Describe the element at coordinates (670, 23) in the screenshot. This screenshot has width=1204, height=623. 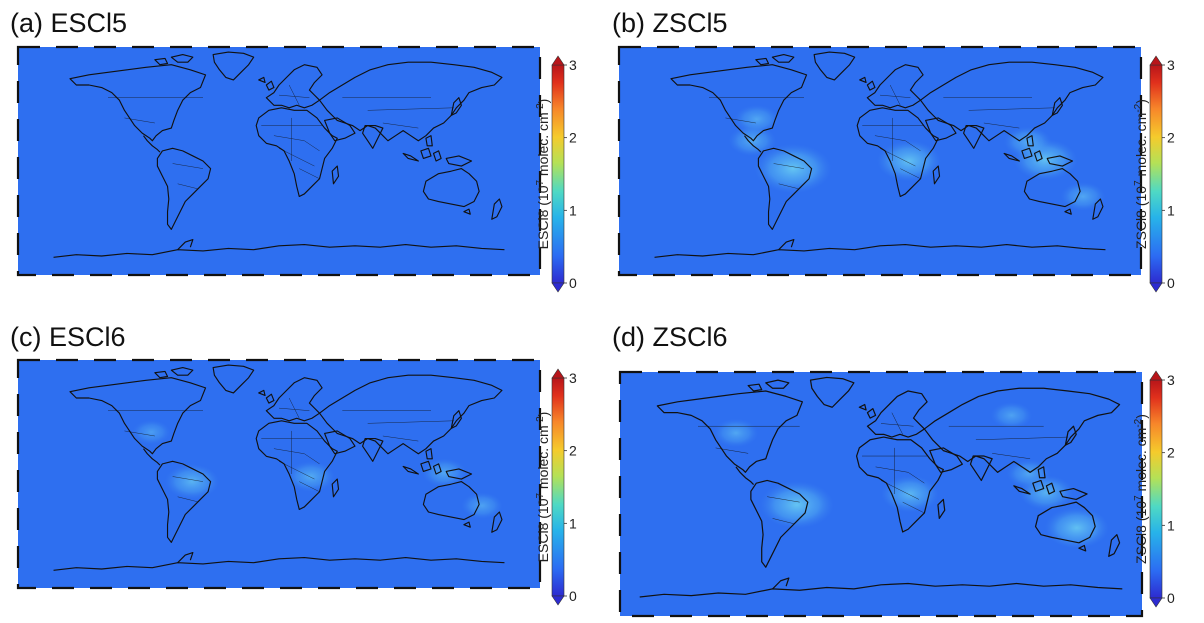
I see `panel-title: (b) ZSCl5` at that location.